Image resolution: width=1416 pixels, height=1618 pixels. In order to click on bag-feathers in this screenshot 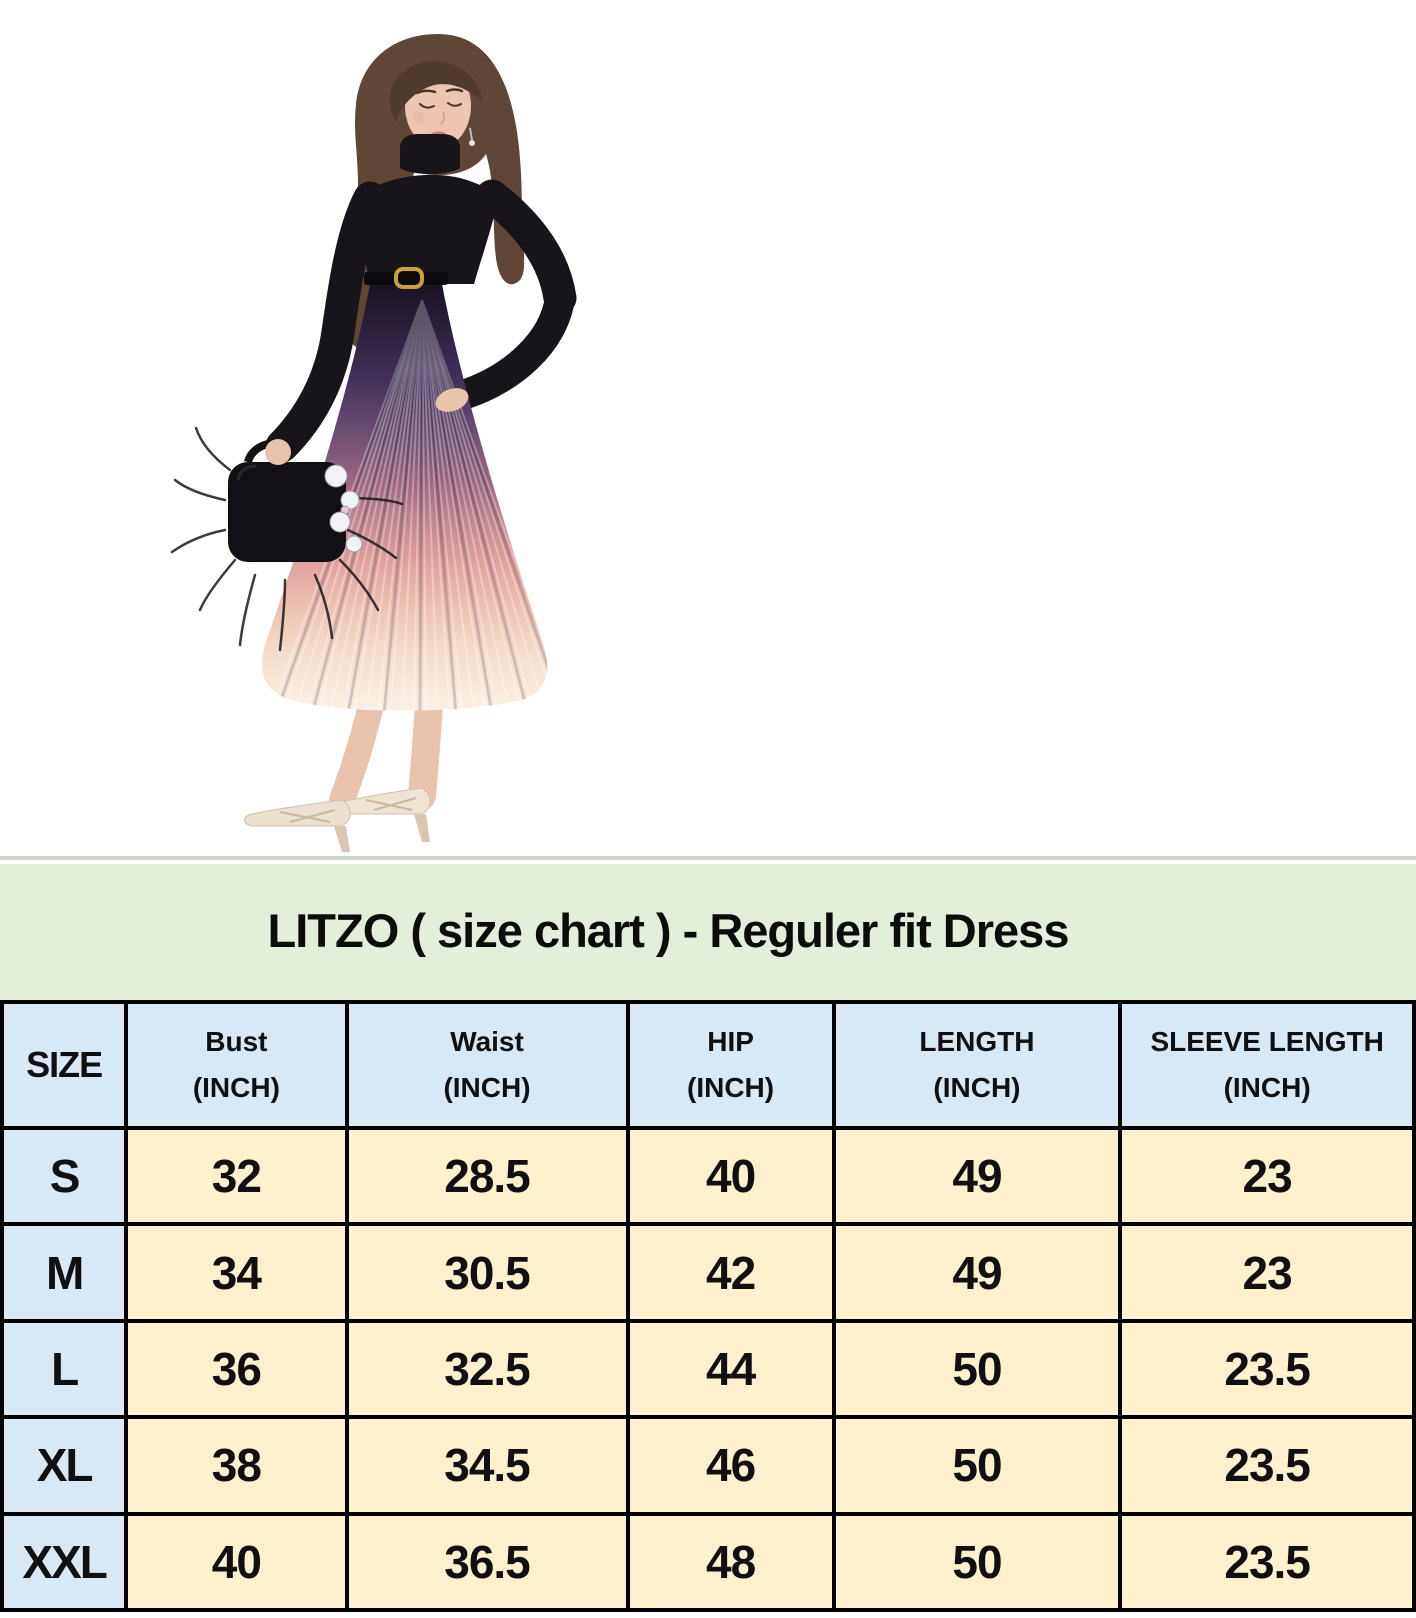, I will do `click(287, 539)`.